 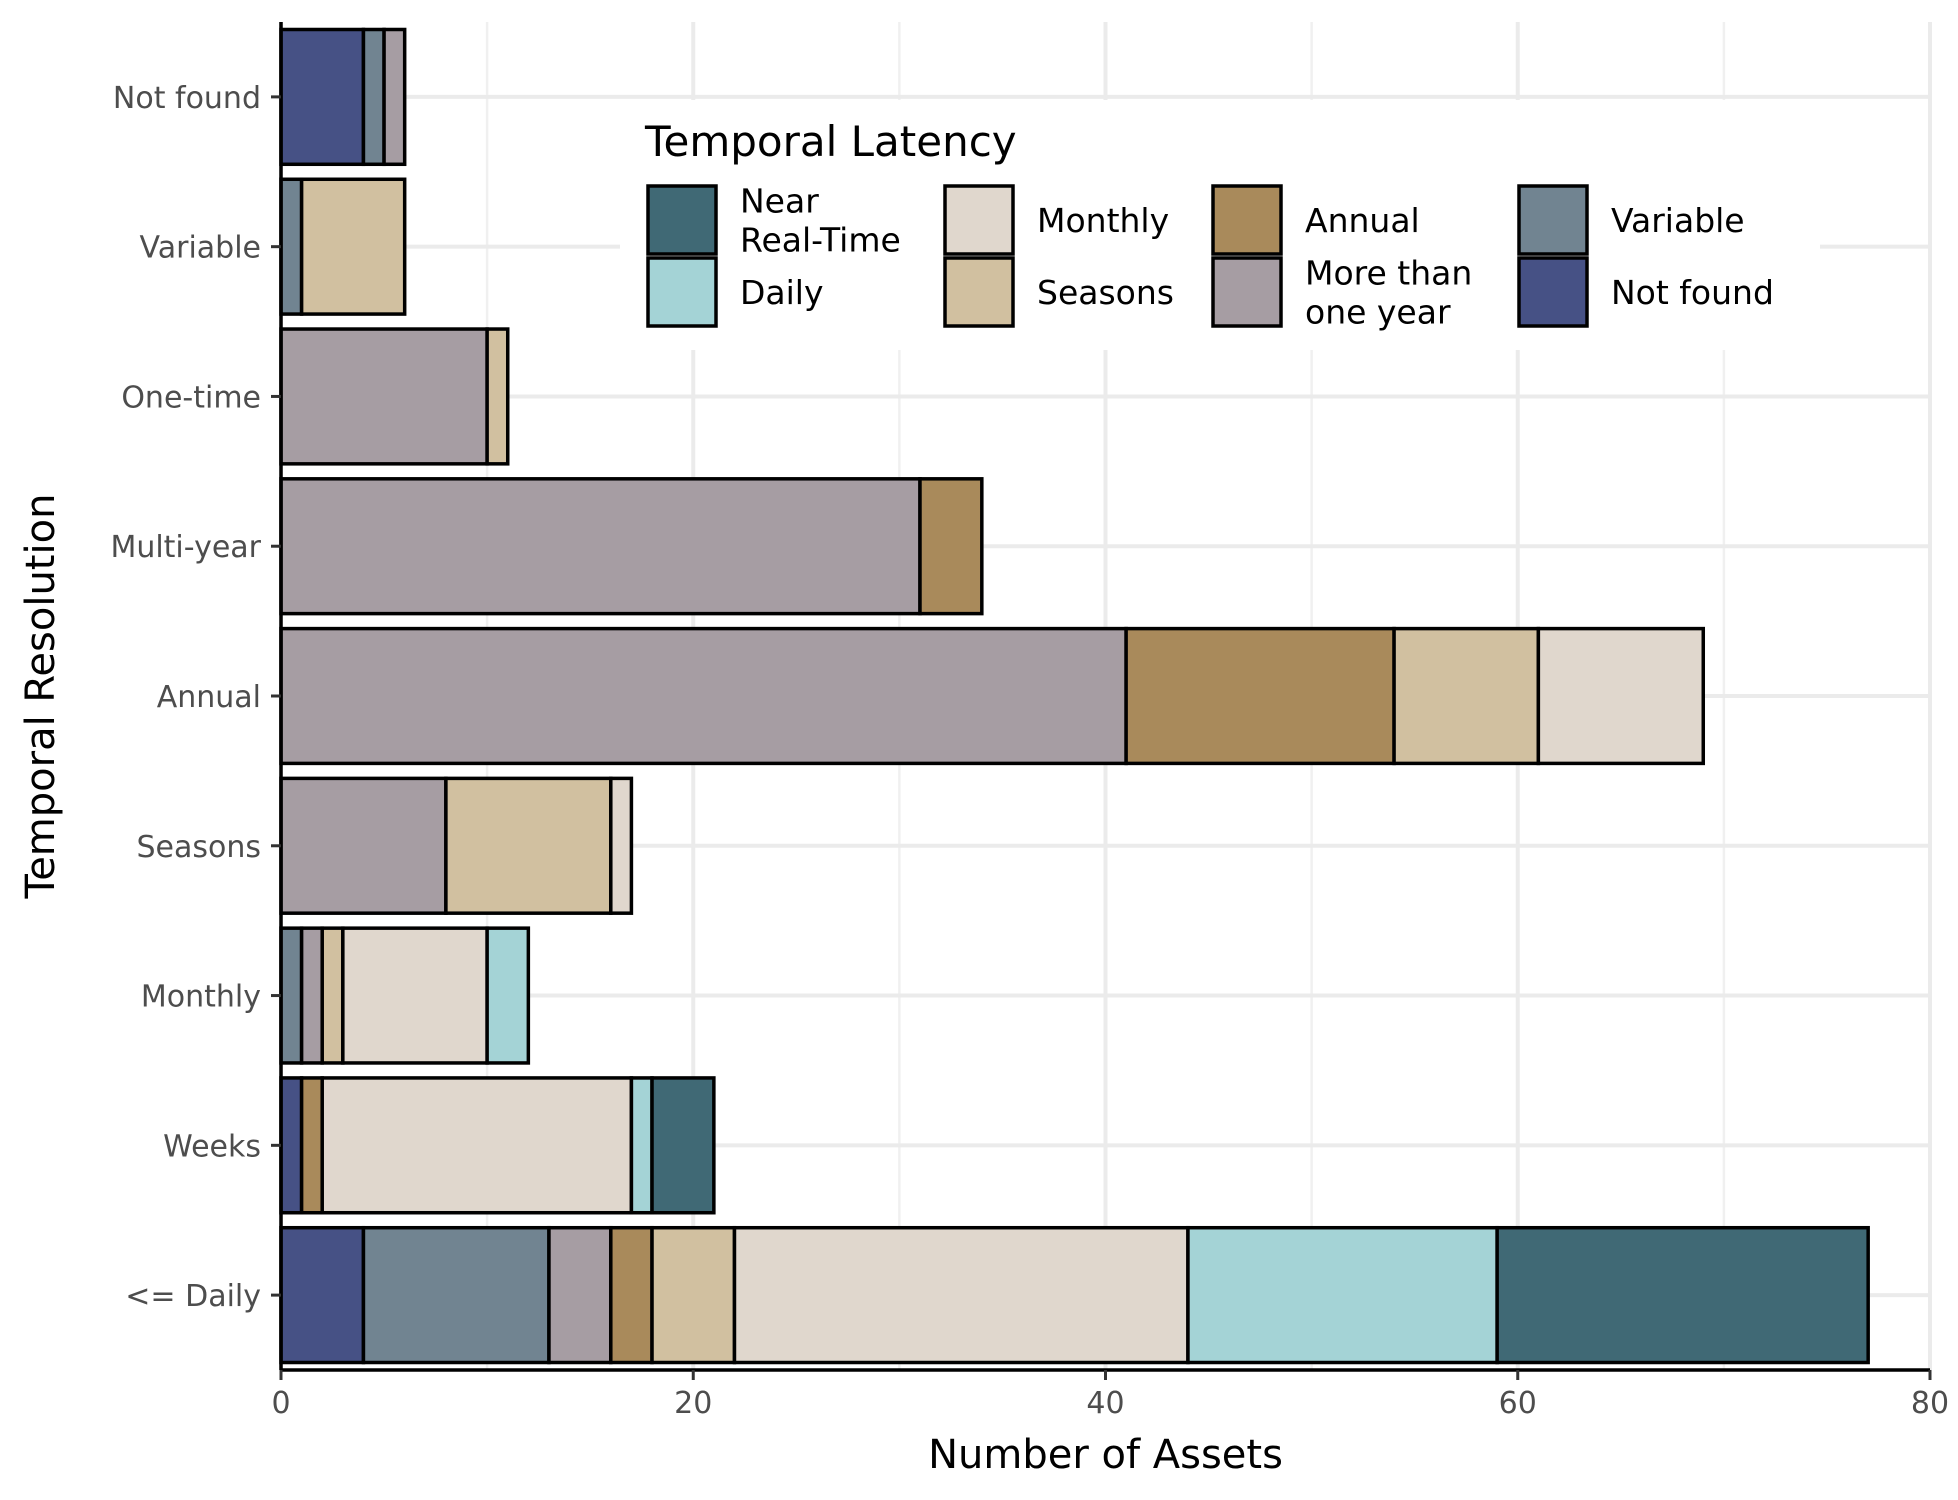 I want to click on legend-label: Near Real-Time, so click(x=820, y=221).